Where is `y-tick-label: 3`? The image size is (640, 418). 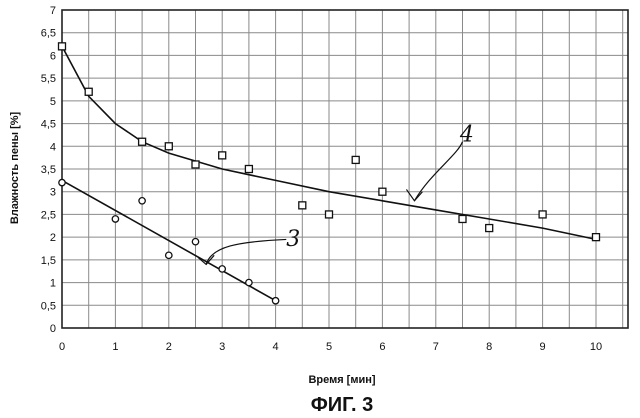
y-tick-label: 3 is located at coordinates (53, 193).